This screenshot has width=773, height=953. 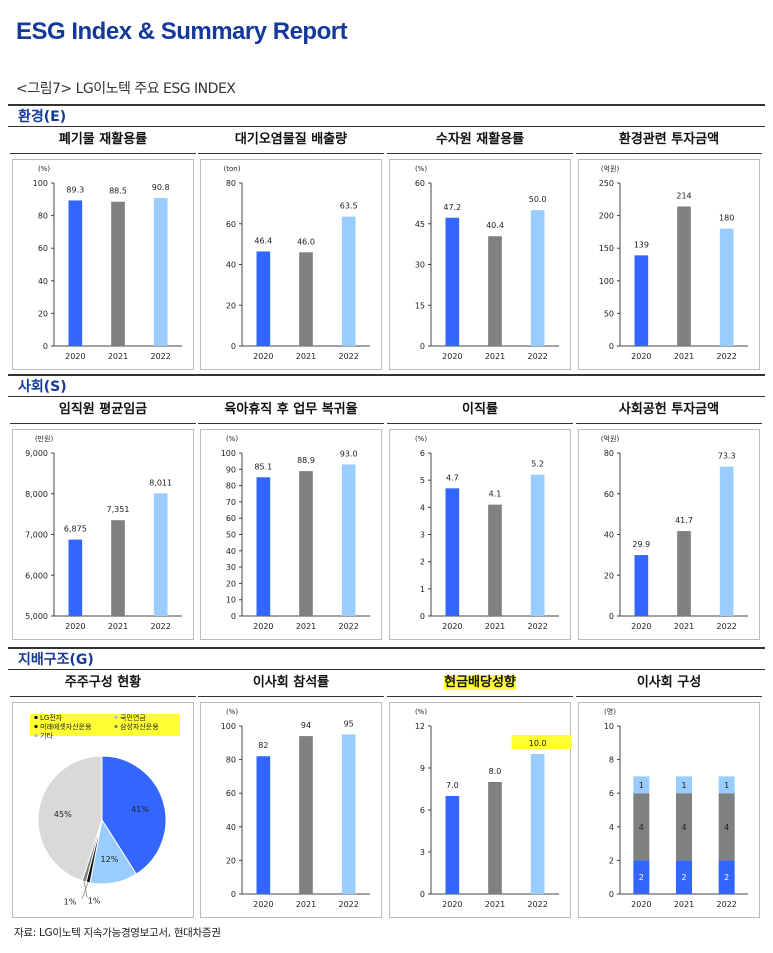 I want to click on chart-title: 이사회 구성, so click(x=669, y=683).